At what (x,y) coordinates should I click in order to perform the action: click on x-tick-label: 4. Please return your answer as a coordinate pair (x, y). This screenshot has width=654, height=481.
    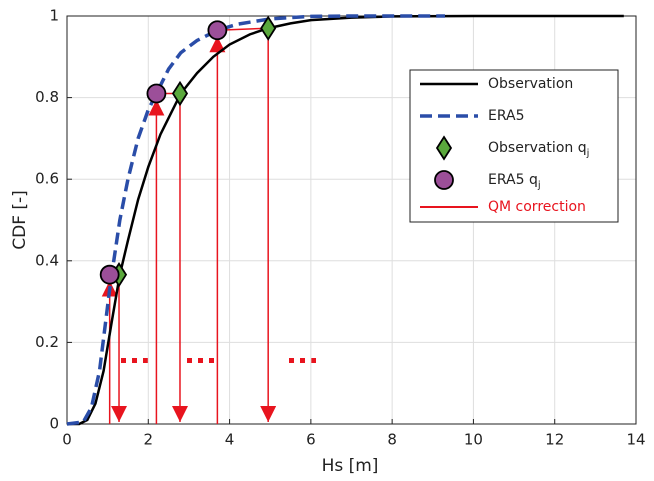
    Looking at the image, I should click on (230, 440).